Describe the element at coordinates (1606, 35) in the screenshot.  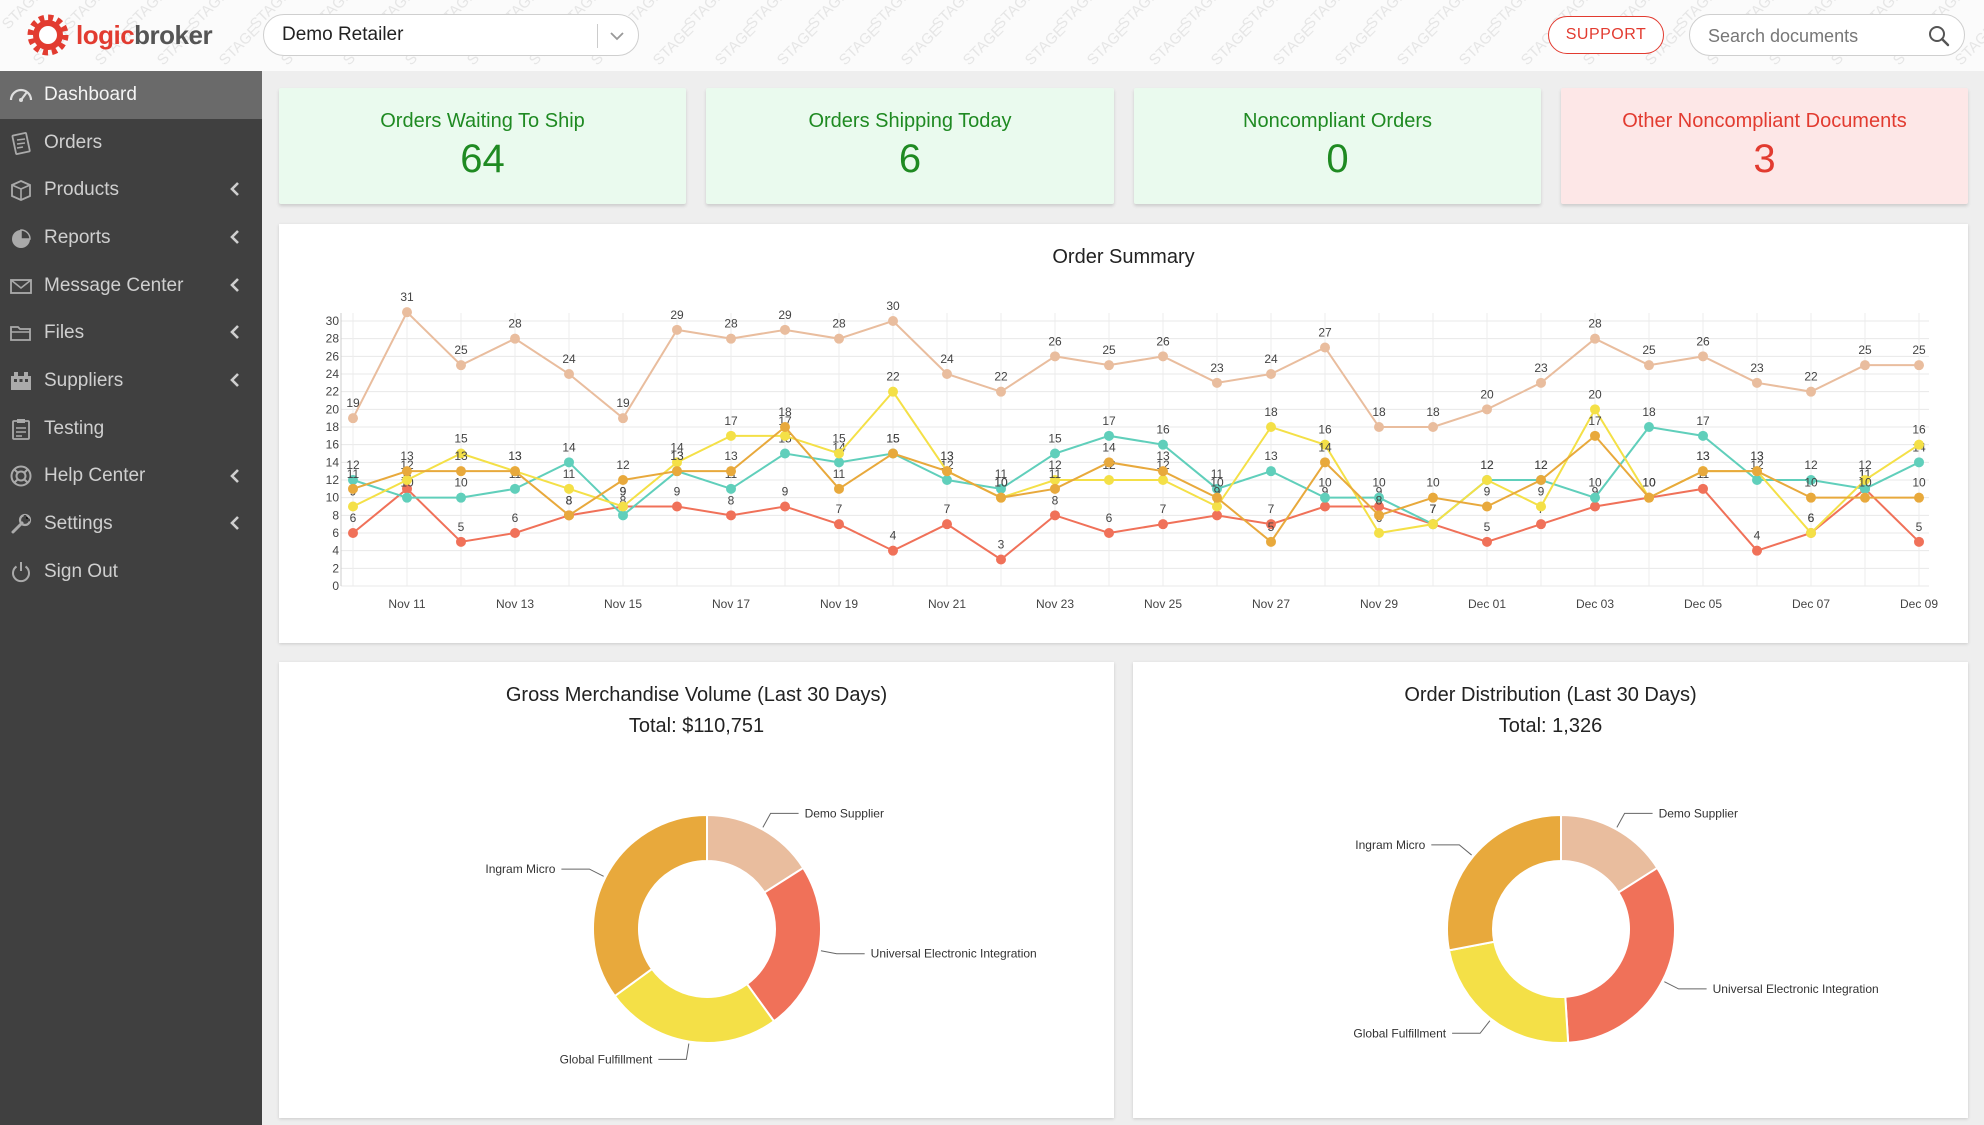
I see `support-button: SUPPORT` at that location.